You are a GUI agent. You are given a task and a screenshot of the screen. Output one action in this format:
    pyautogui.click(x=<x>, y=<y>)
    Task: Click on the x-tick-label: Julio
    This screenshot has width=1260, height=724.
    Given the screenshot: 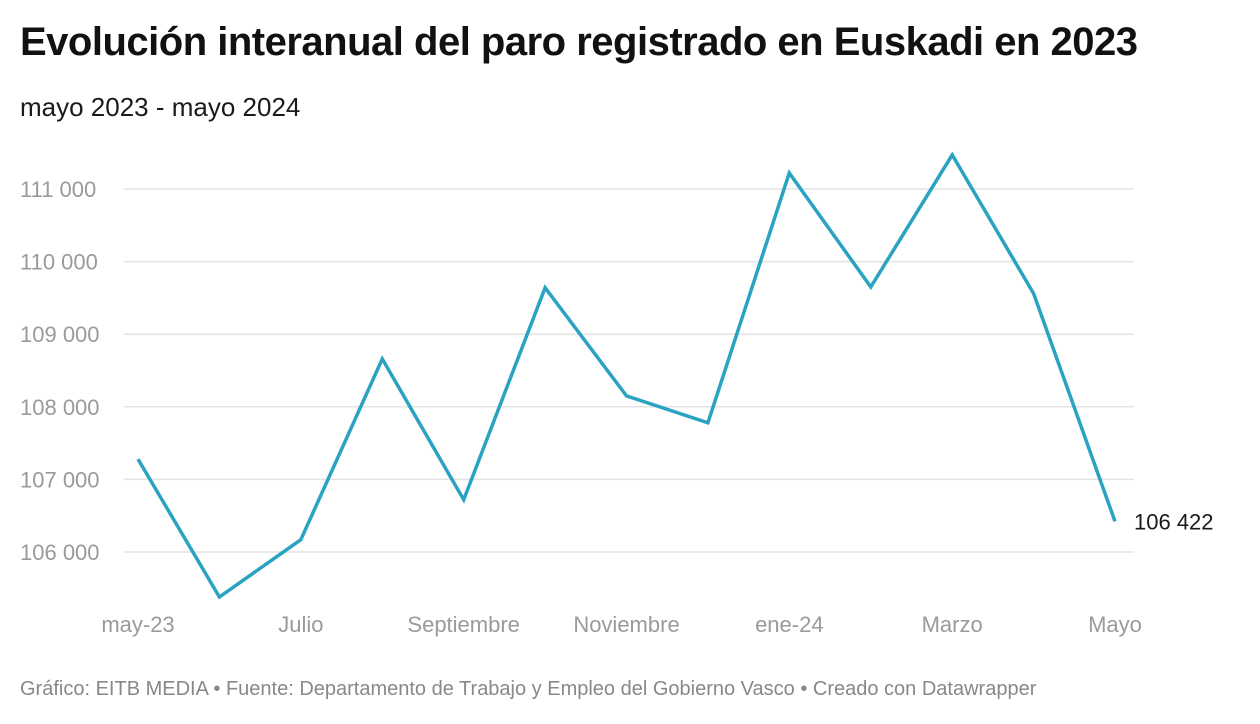 What is the action you would take?
    pyautogui.click(x=300, y=624)
    